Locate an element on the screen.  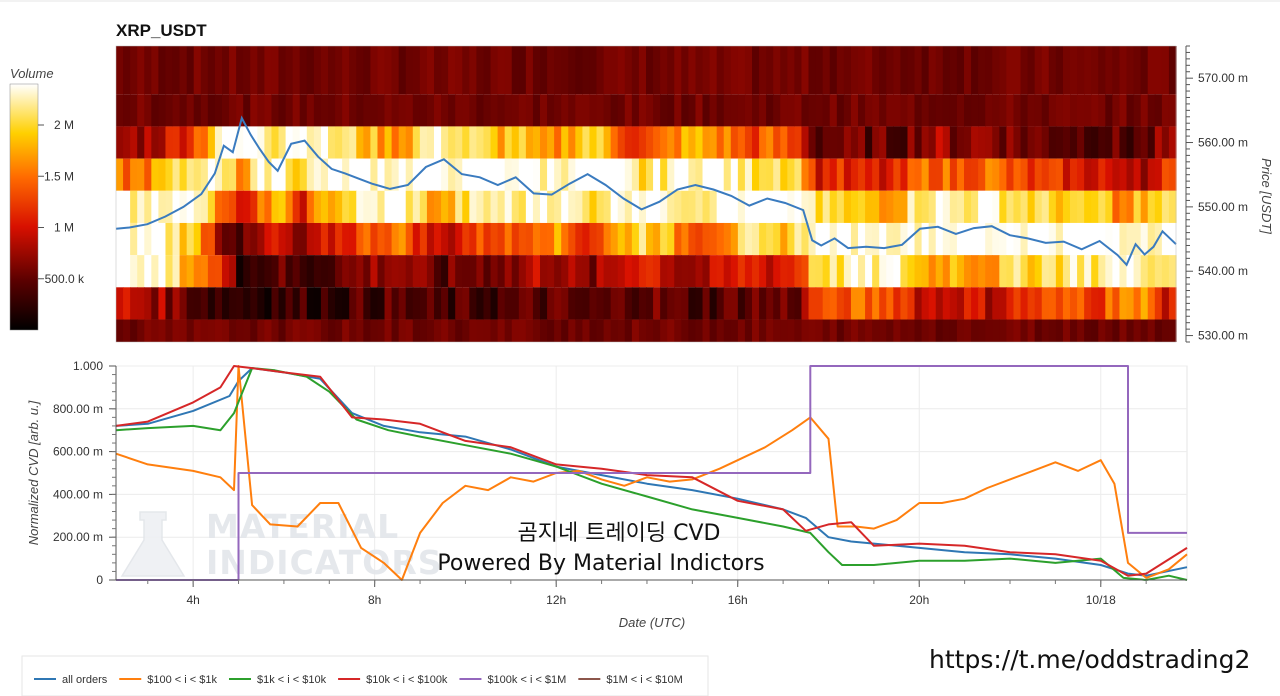
x-tick-label: 16h is located at coordinates (738, 600).